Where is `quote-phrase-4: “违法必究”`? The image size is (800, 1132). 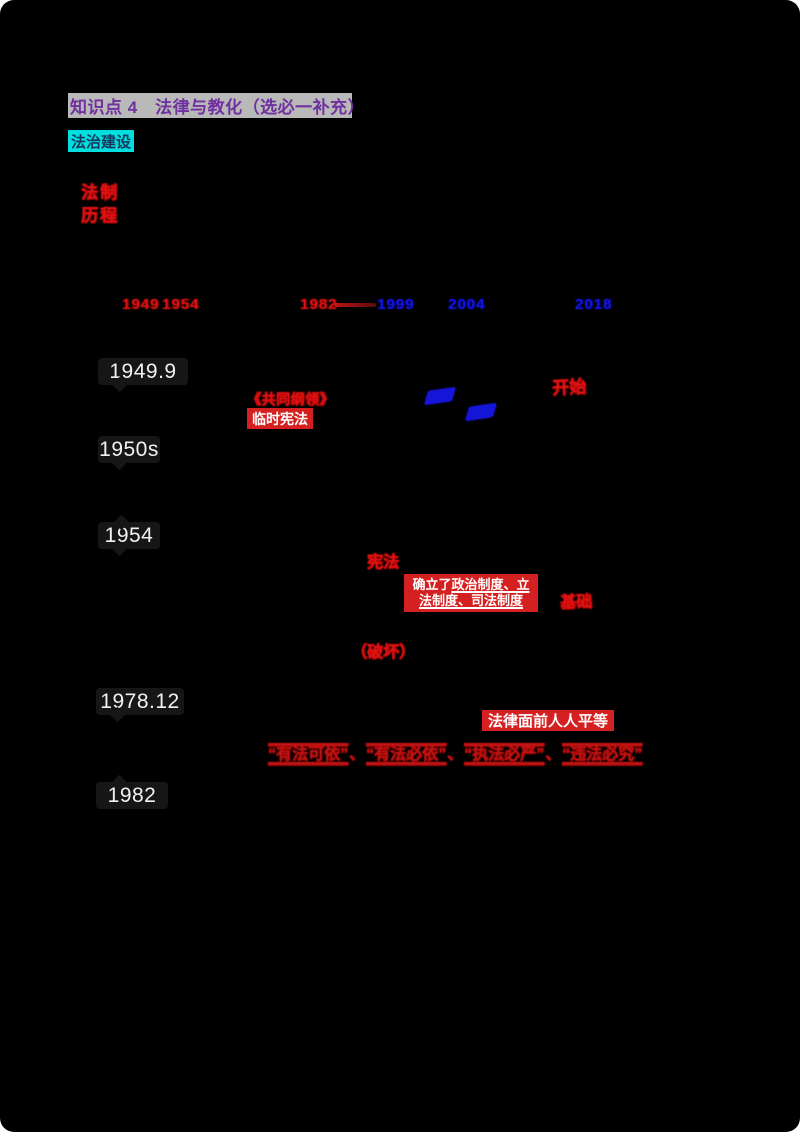
quote-phrase-4: “违法必究” is located at coordinates (602, 754).